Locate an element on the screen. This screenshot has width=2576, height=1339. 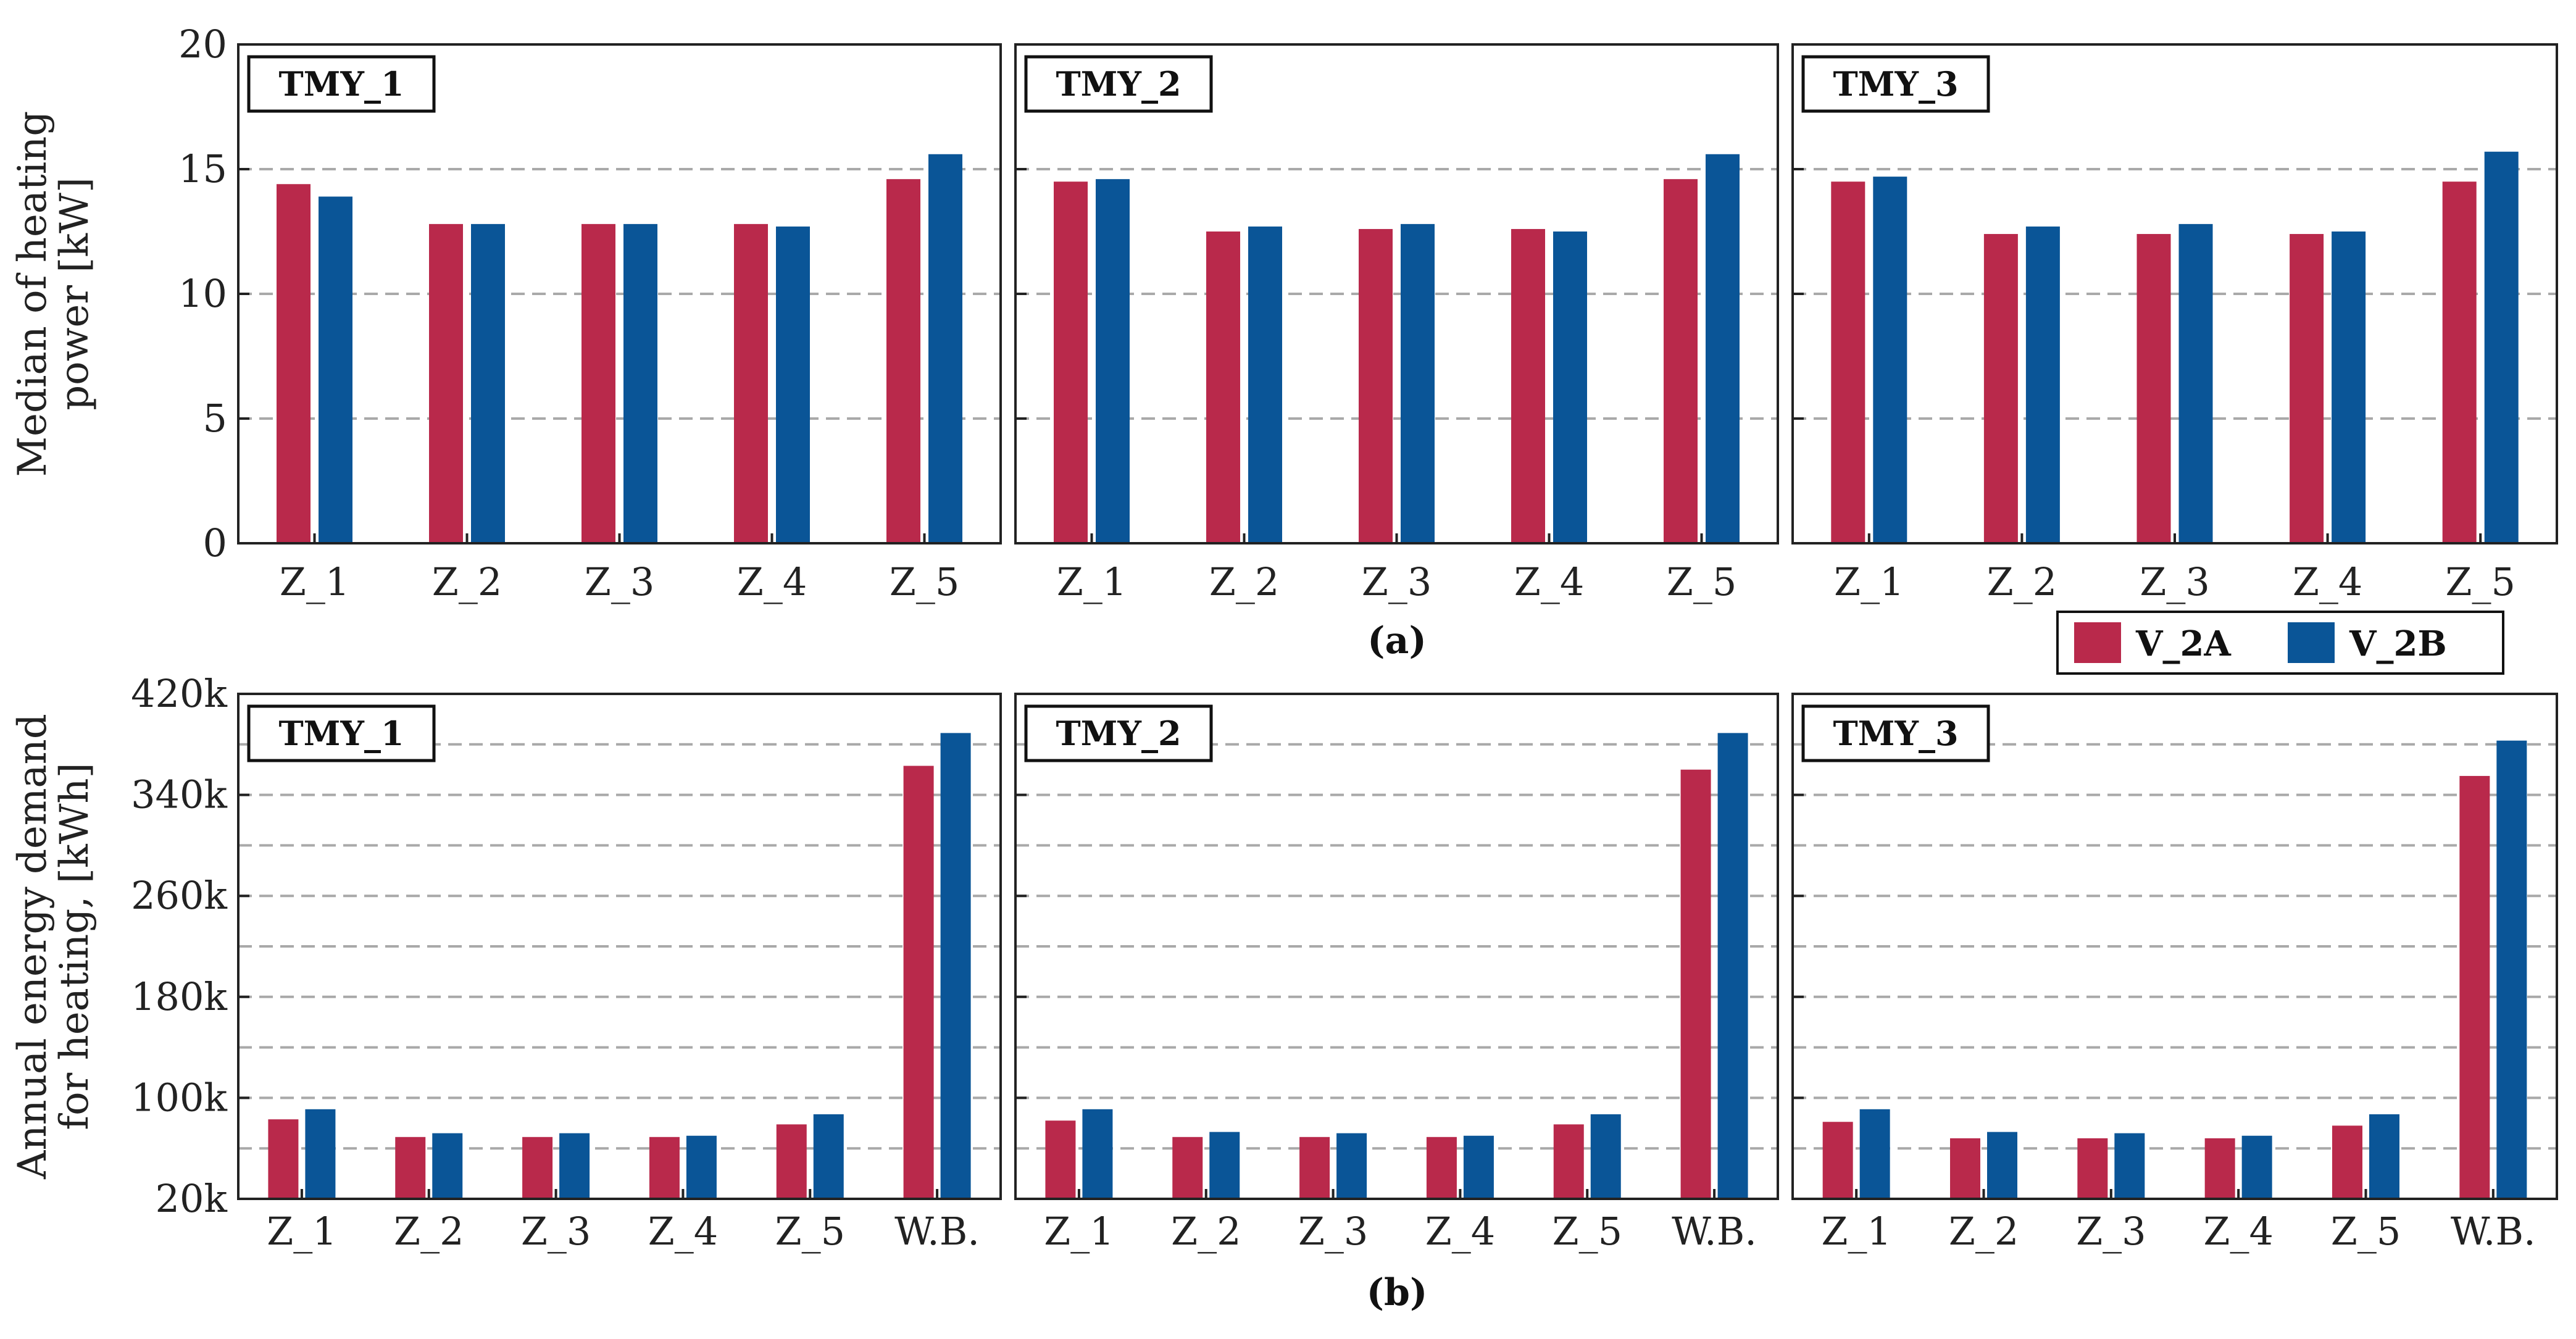
y-axis-title-line: Median of heating is located at coordinates (33, 294).